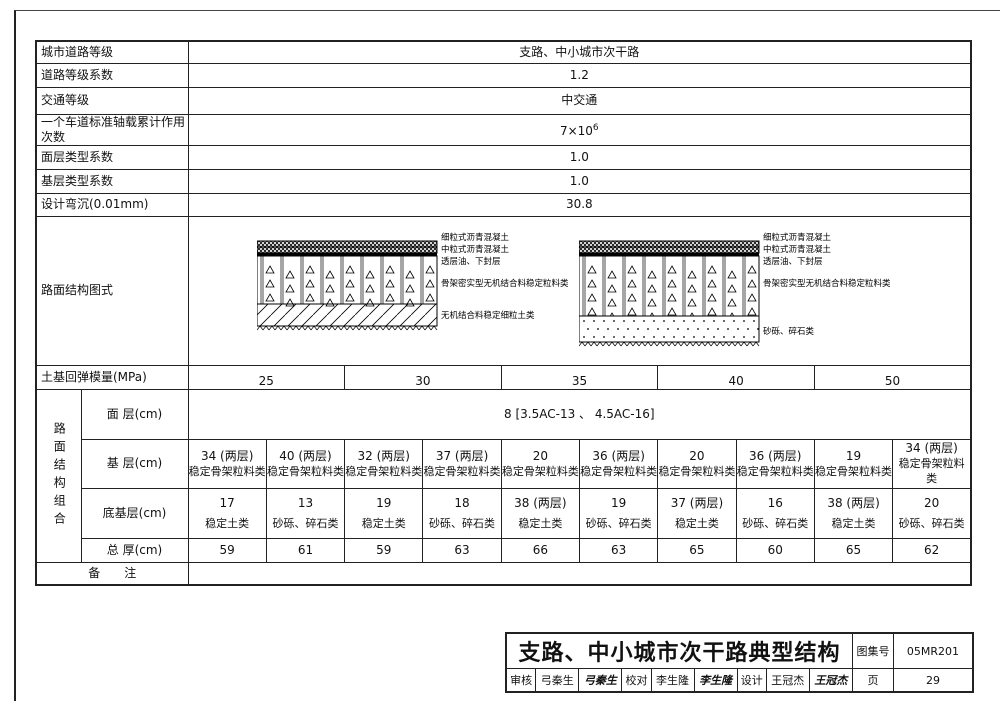  Describe the element at coordinates (697, 513) in the screenshot. I see `subbase-cell: 37 (两层) 稳定土类` at that location.